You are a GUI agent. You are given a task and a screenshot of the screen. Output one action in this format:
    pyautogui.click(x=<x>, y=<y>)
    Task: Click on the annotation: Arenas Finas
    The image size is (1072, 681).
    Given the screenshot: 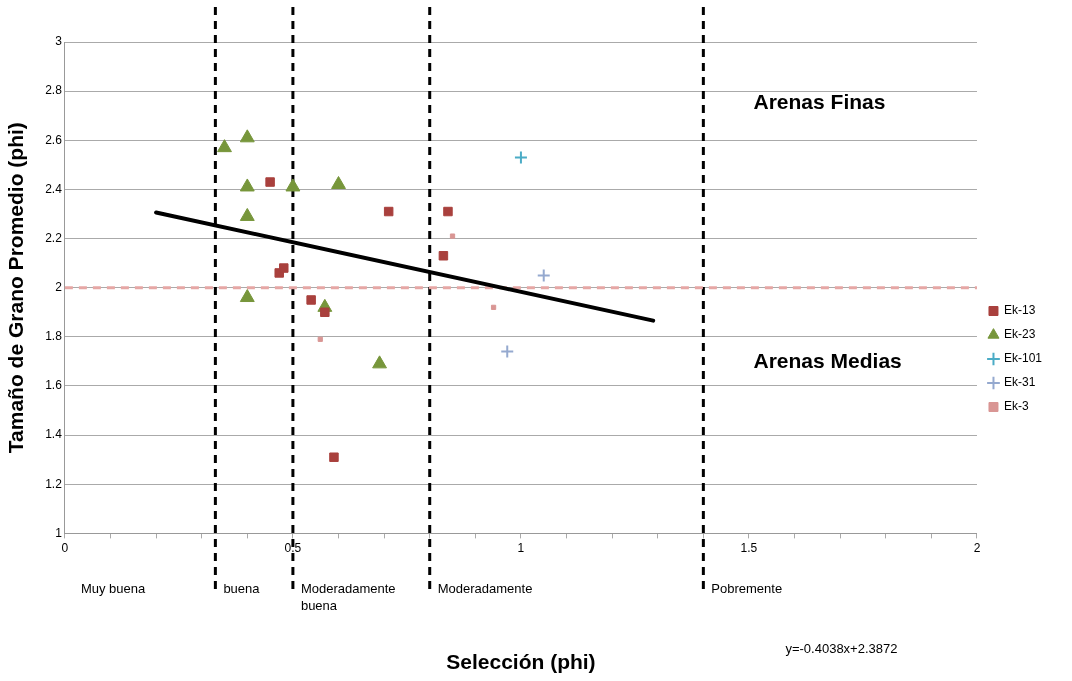 What is the action you would take?
    pyautogui.click(x=819, y=101)
    